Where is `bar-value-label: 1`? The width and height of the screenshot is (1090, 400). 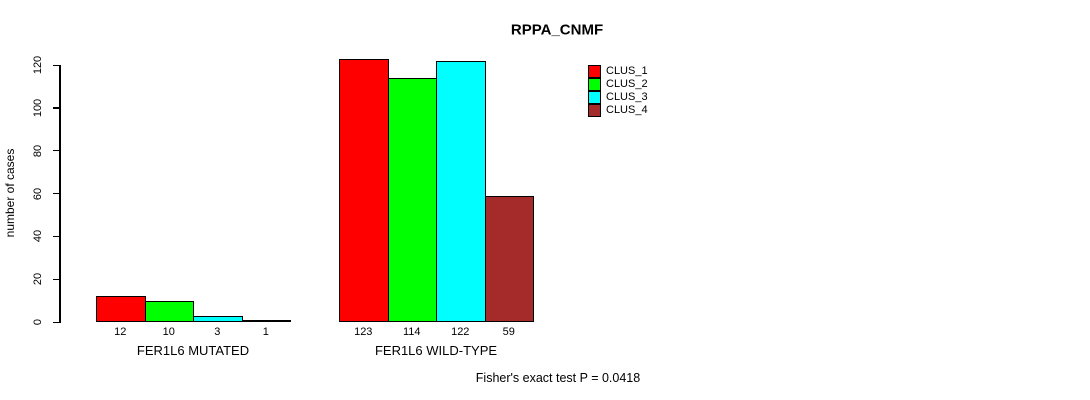
bar-value-label: 1 is located at coordinates (265, 332).